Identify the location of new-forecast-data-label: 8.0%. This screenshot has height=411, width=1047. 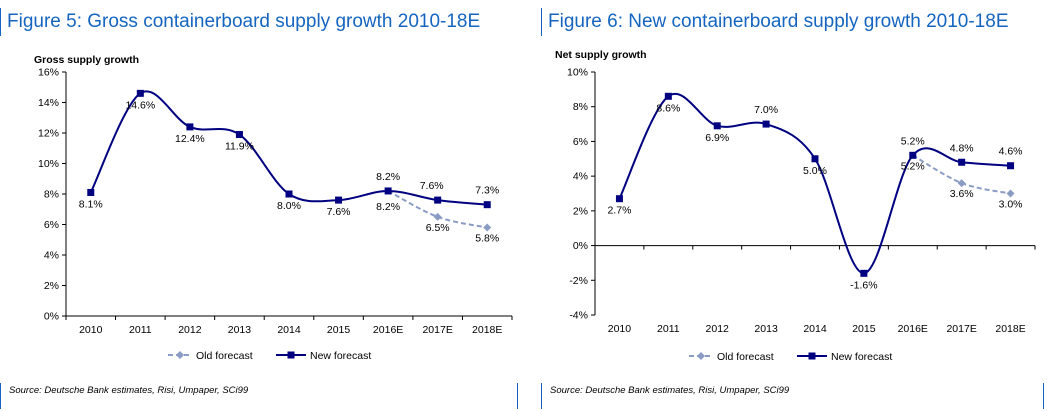
(289, 206).